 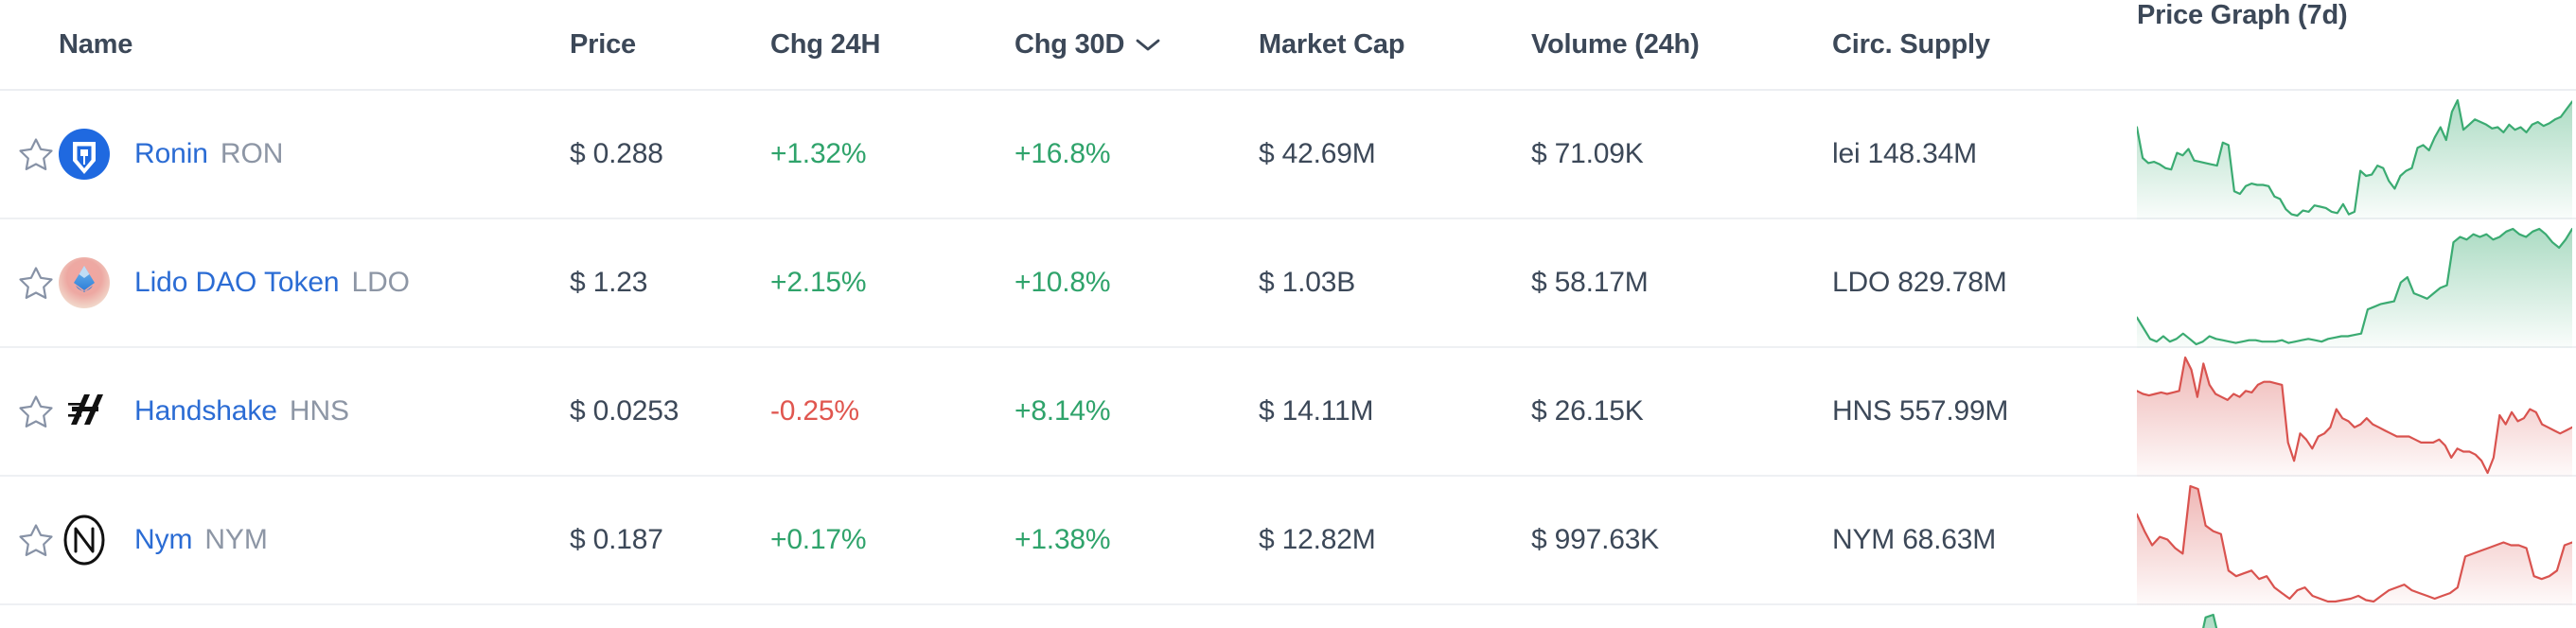 I want to click on circ-supply-value: LDO 829.78M, so click(x=1919, y=282).